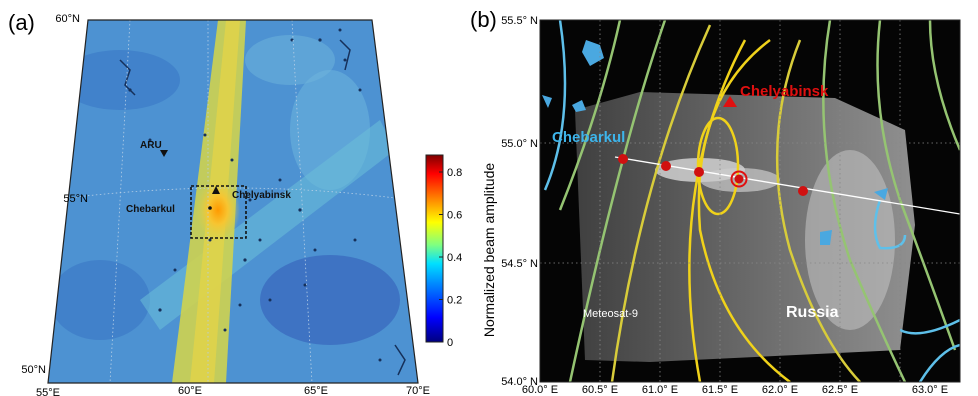  I want to click on lon-label-55: 55°E, so click(48, 391).